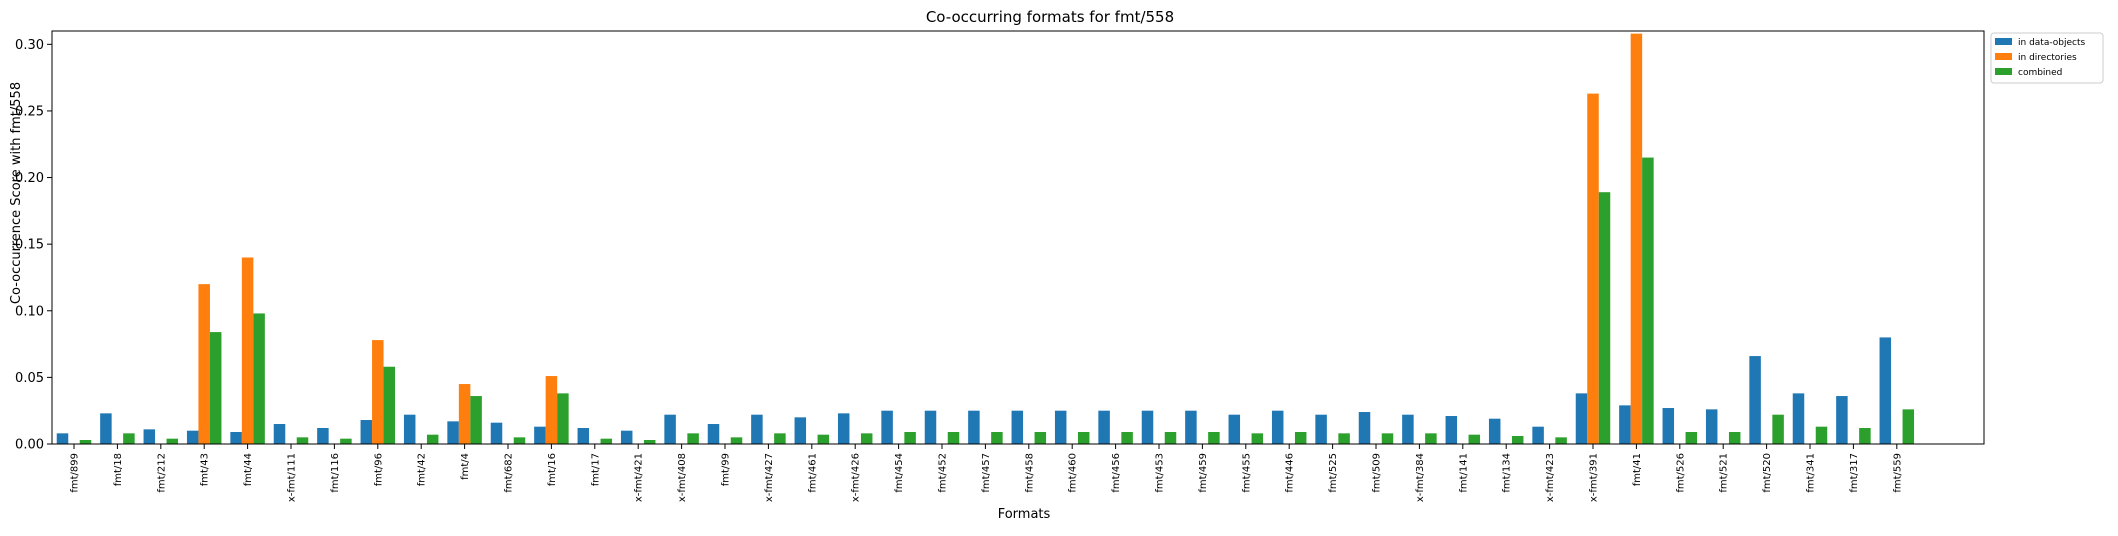 The image size is (2118, 536). I want to click on legend: in data-objects in directories combined, so click(2047, 58).